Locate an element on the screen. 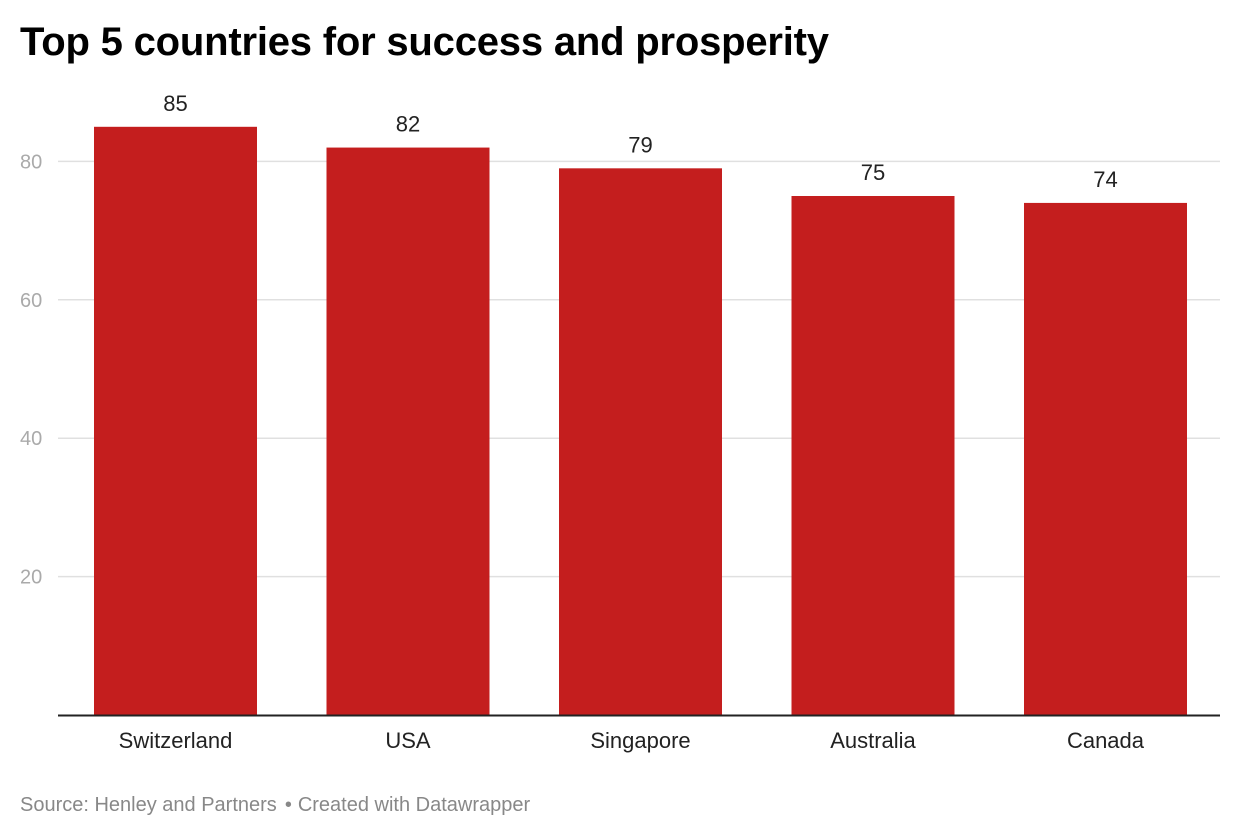 The image size is (1240, 840). category-label: Canada is located at coordinates (1106, 740).